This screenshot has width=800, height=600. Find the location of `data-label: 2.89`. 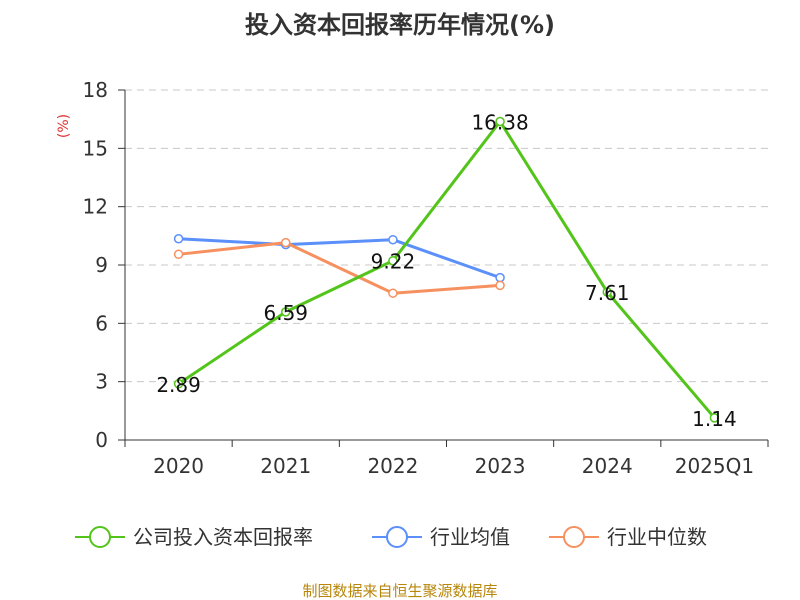

data-label: 2.89 is located at coordinates (178, 385).